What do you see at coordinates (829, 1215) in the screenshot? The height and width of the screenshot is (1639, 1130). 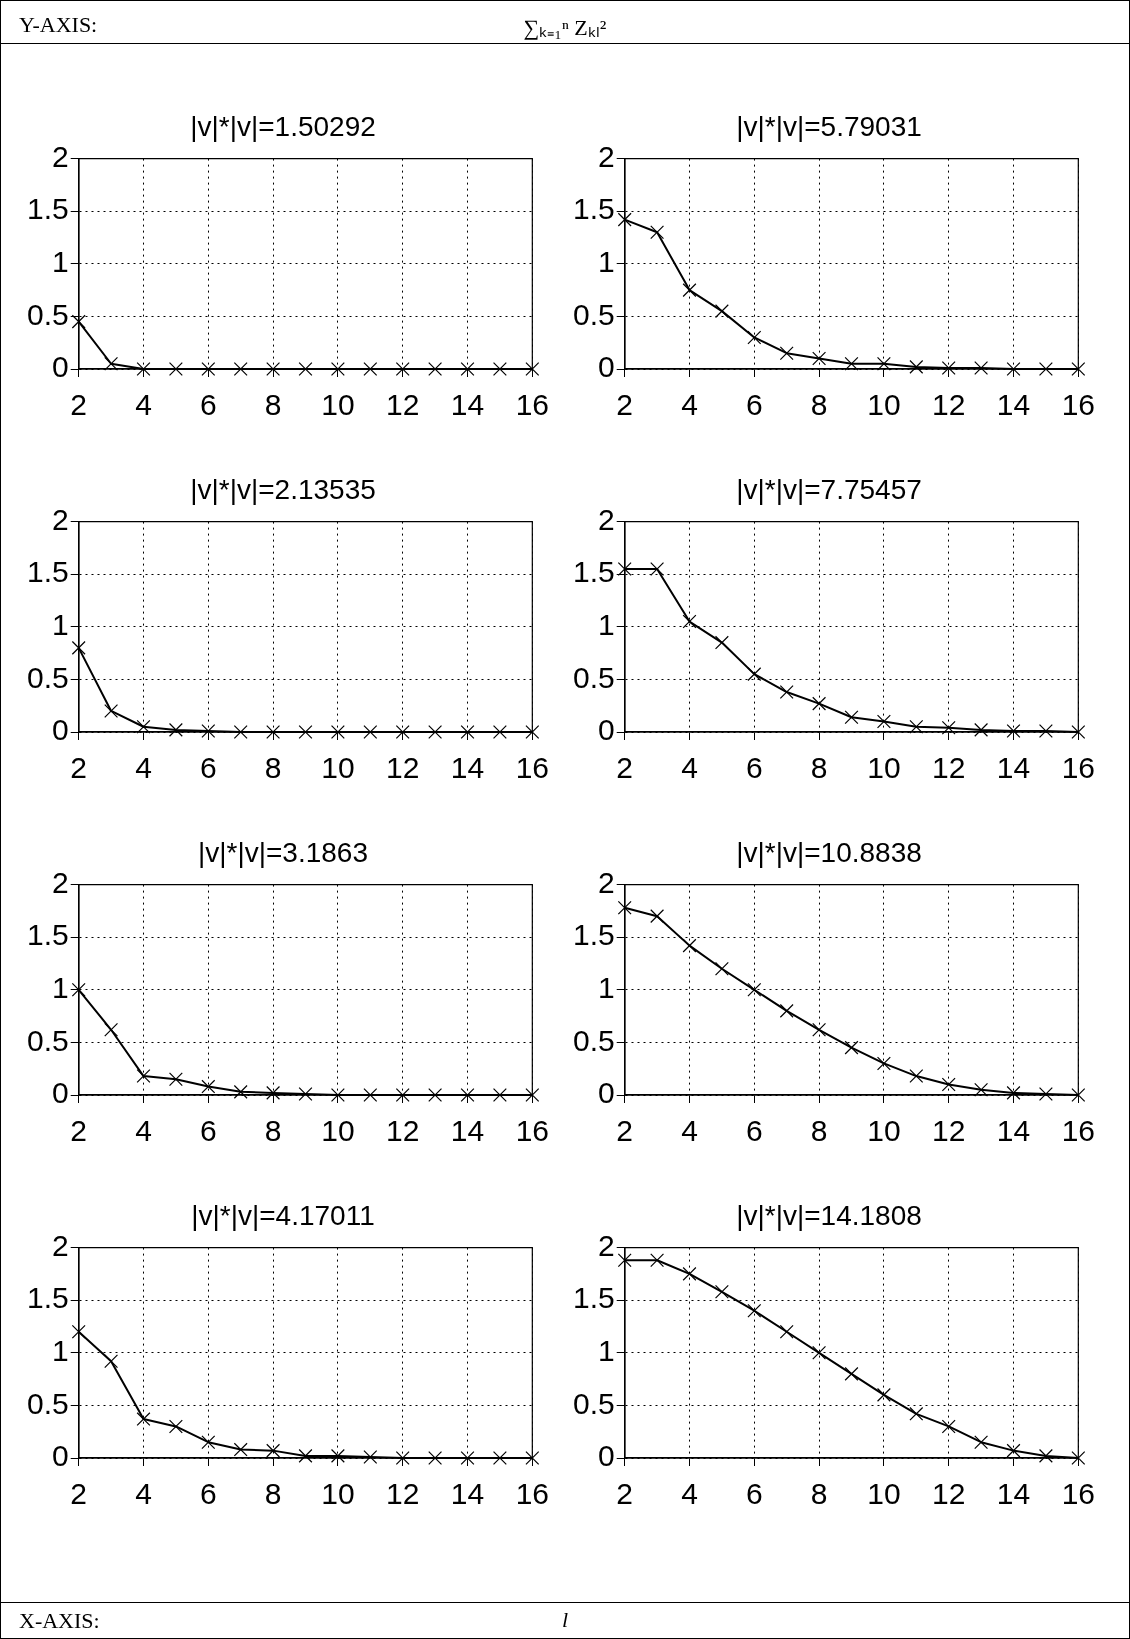 I see `chart-title: |v|*|v|=14.1808` at bounding box center [829, 1215].